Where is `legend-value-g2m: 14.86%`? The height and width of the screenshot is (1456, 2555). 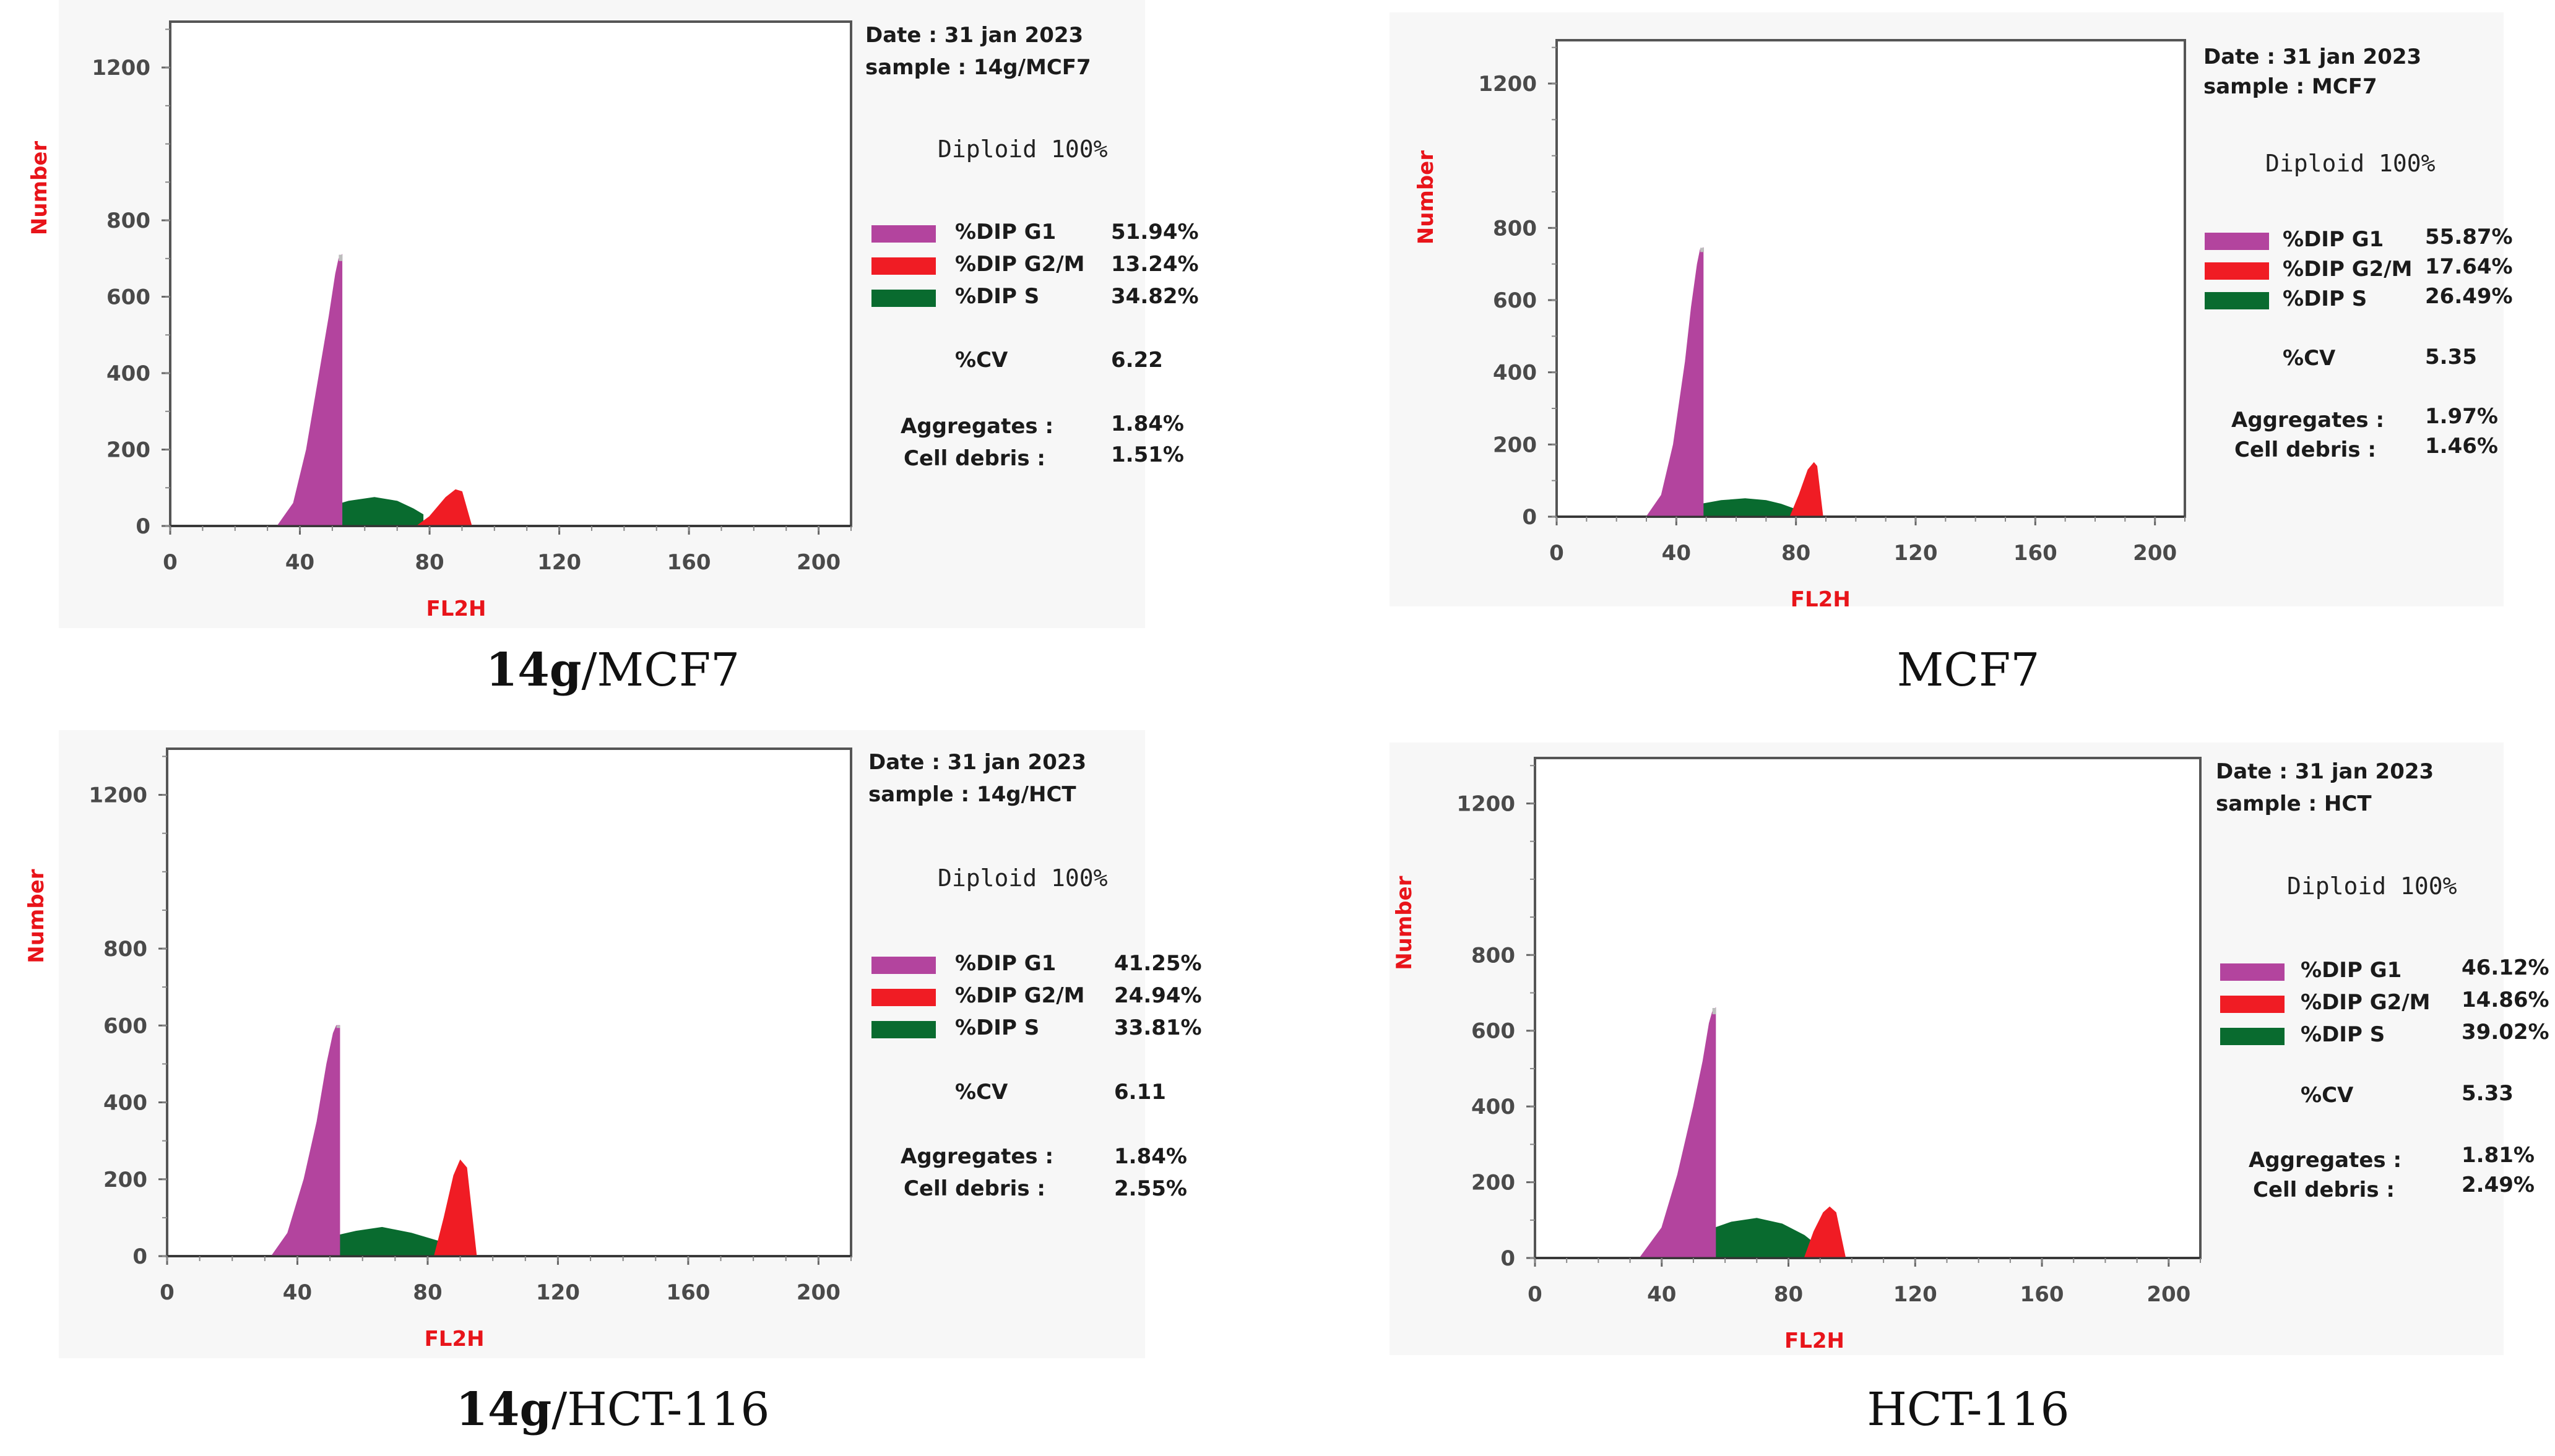
legend-value-g2m: 14.86% is located at coordinates (2506, 1000).